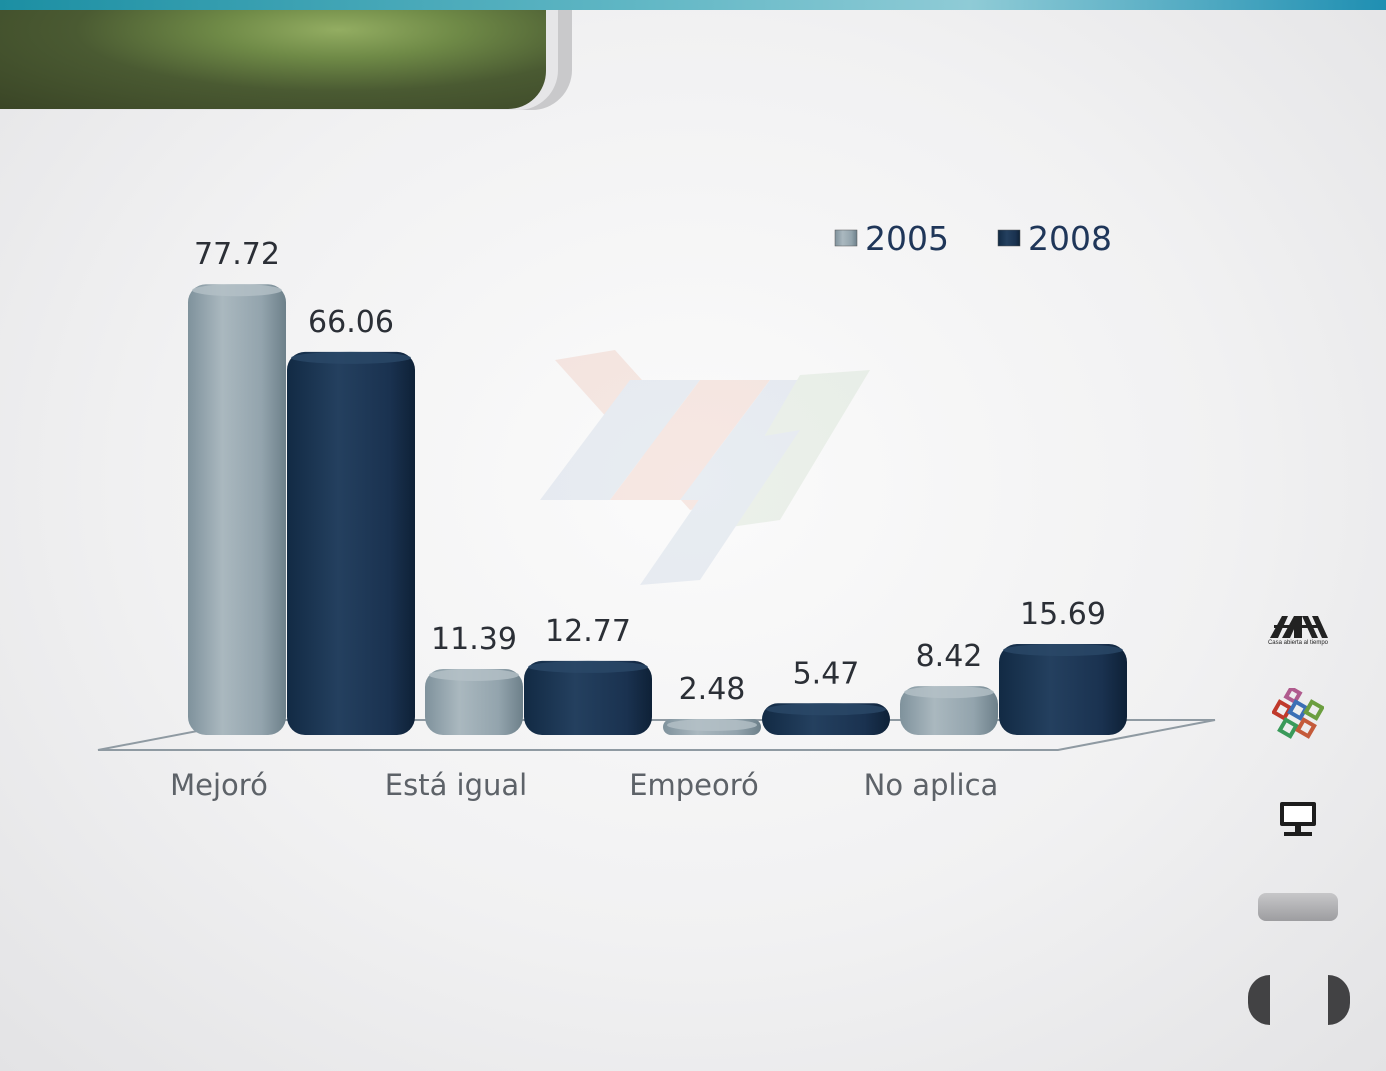 This screenshot has width=1386, height=1071. What do you see at coordinates (826, 673) in the screenshot?
I see `value-label-2008-2: 5.47` at bounding box center [826, 673].